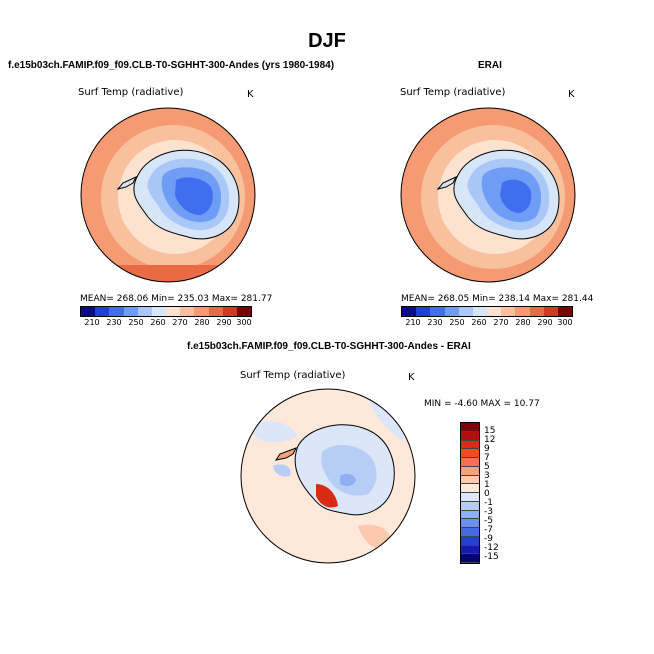 The width and height of the screenshot is (654, 654). I want to click on panel3-tick-label: 3, so click(487, 476).